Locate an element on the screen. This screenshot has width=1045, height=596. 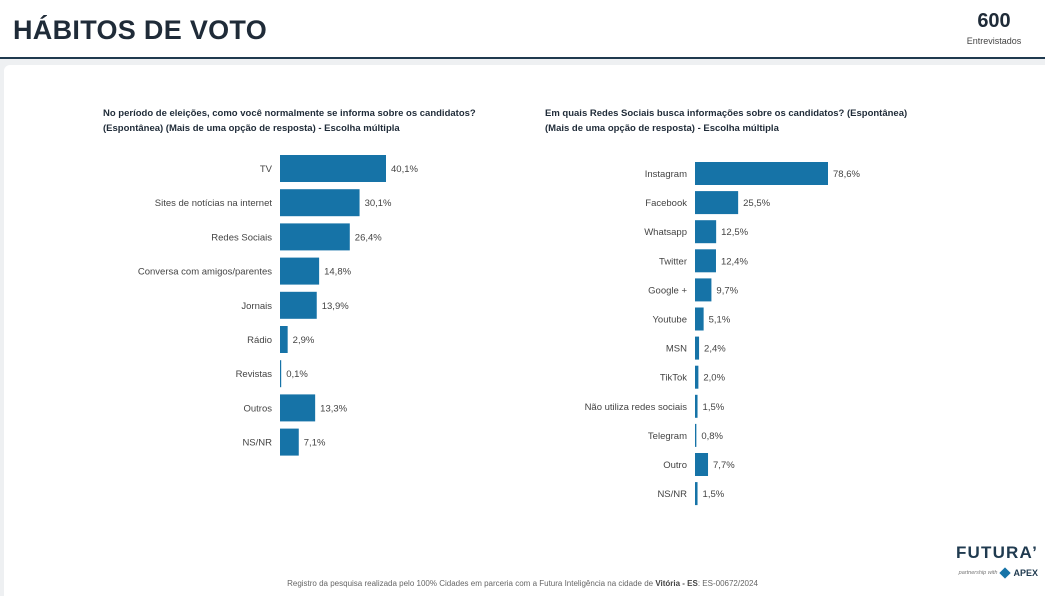
value-label: 78,6% is located at coordinates (846, 174).